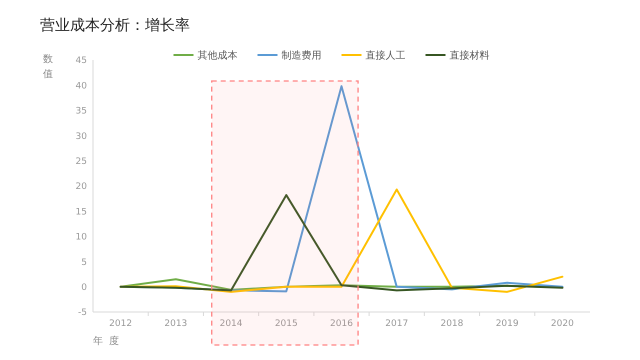 The image size is (640, 360). What do you see at coordinates (48, 67) in the screenshot?
I see `y-axis-title: 数值` at bounding box center [48, 67].